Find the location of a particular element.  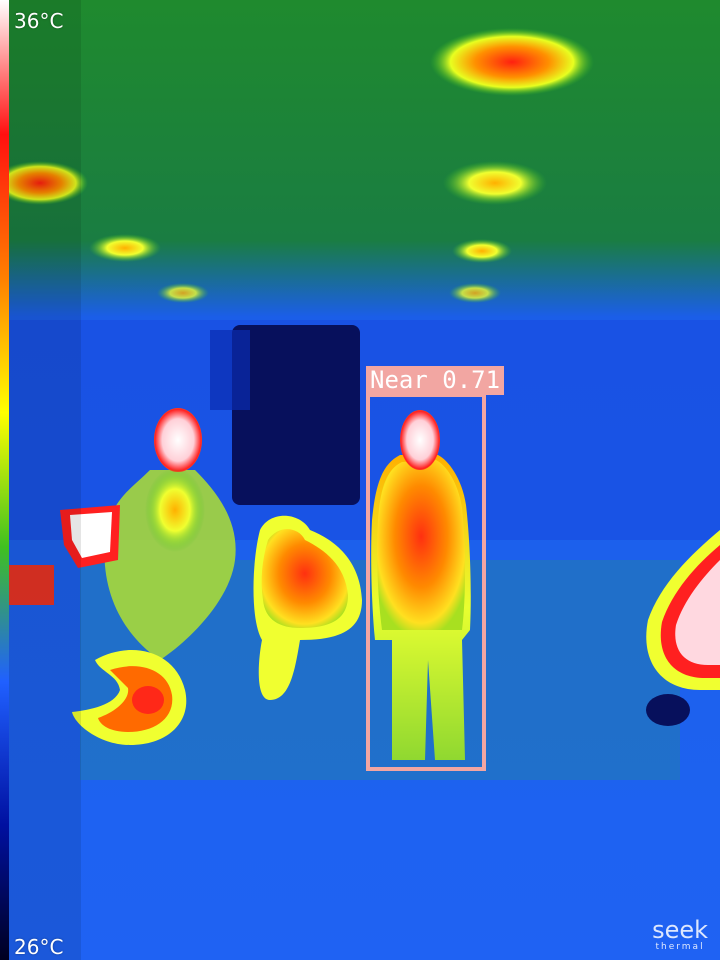

doorway-shadow is located at coordinates (230, 370).